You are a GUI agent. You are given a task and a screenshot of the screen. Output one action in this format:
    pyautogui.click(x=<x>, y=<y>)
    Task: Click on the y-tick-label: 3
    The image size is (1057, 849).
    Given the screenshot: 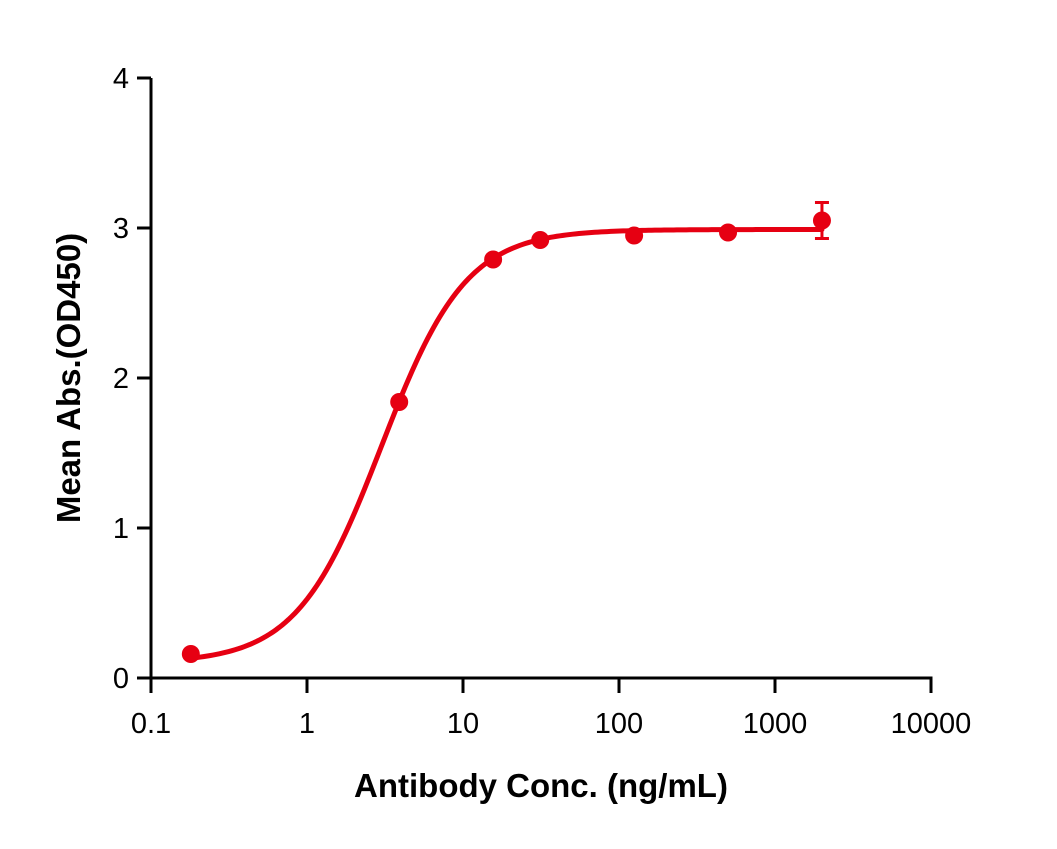 What is the action you would take?
    pyautogui.click(x=121, y=229)
    